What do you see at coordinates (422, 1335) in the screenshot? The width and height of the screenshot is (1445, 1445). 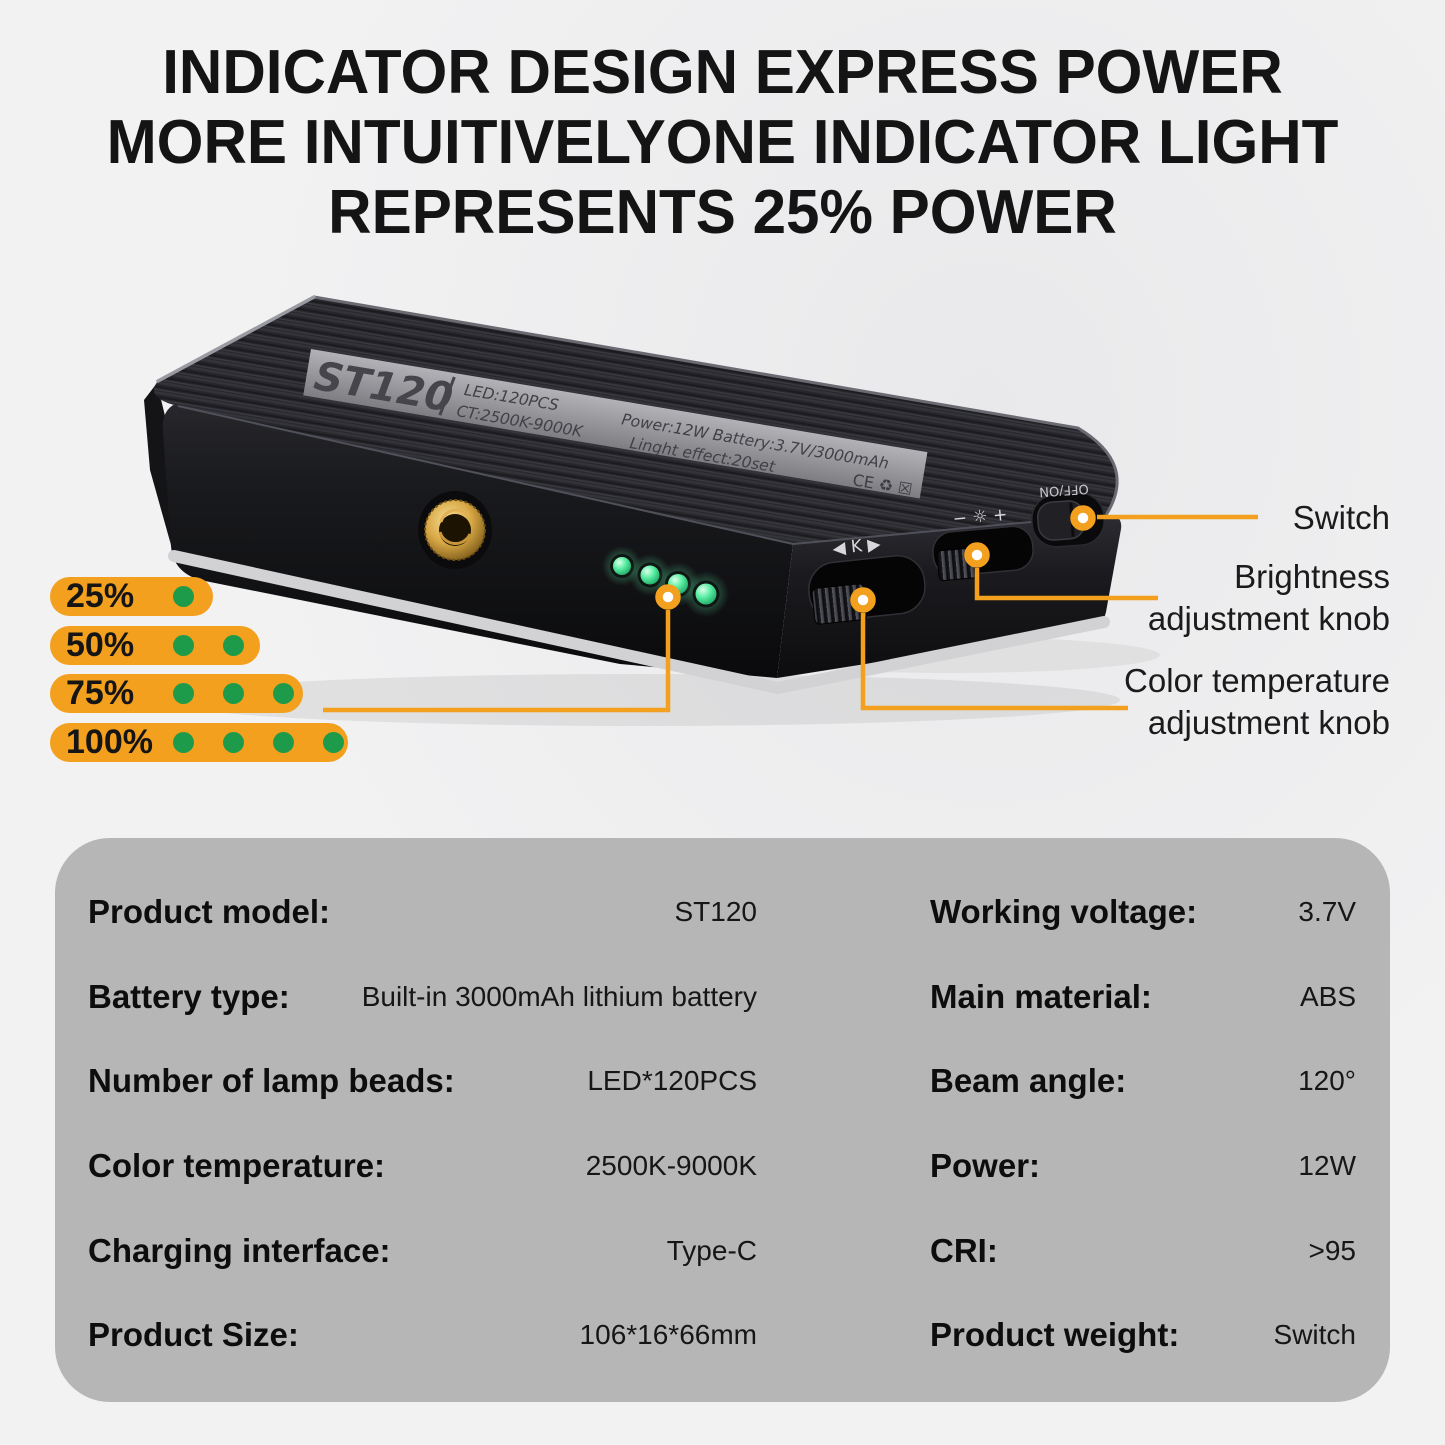 I see `spec-row-product-size: Product Size: 106*16*66mm` at bounding box center [422, 1335].